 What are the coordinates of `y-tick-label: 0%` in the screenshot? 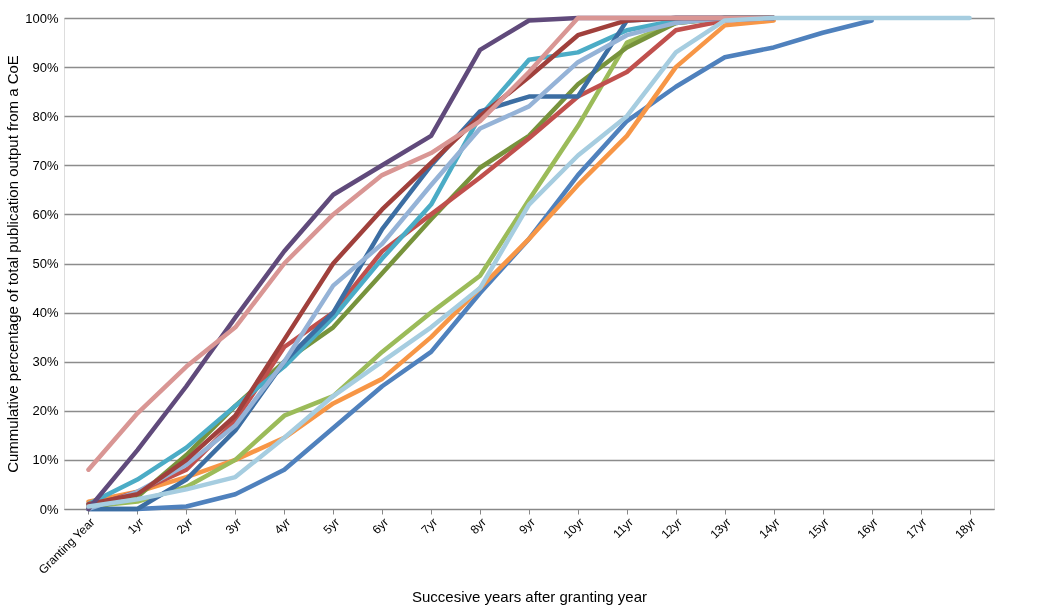 It's located at (49, 509).